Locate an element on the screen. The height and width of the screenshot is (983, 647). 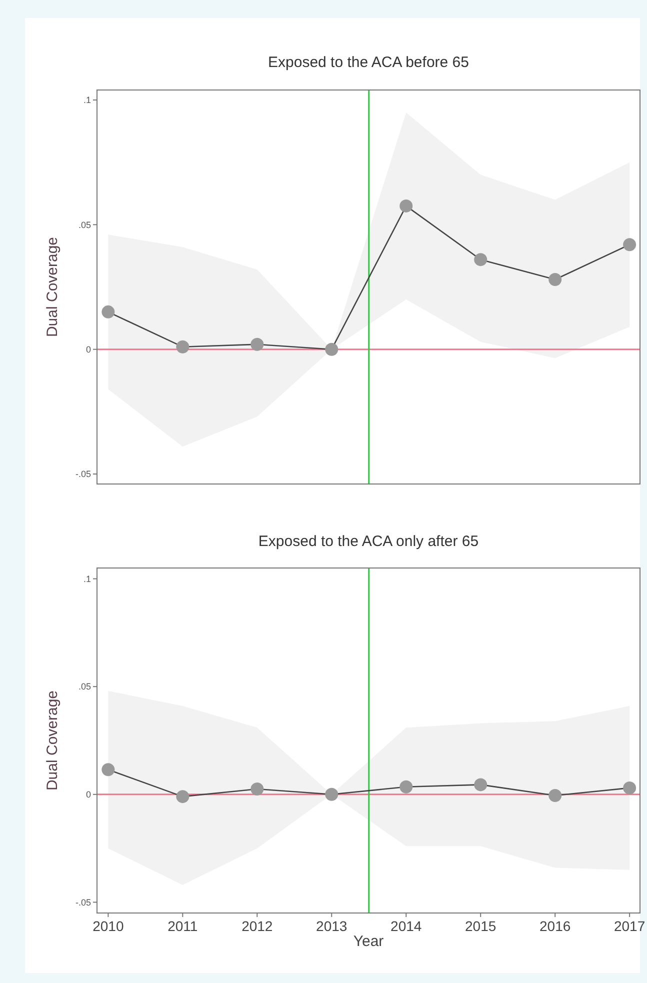
x-tick-label: 2014 is located at coordinates (406, 926).